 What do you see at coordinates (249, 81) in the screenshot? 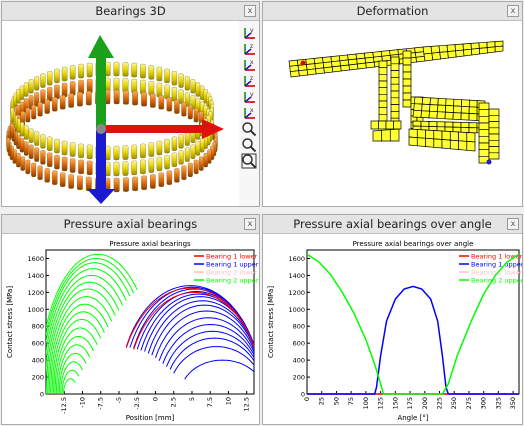
I see `view-iso-icon: z` at bounding box center [249, 81].